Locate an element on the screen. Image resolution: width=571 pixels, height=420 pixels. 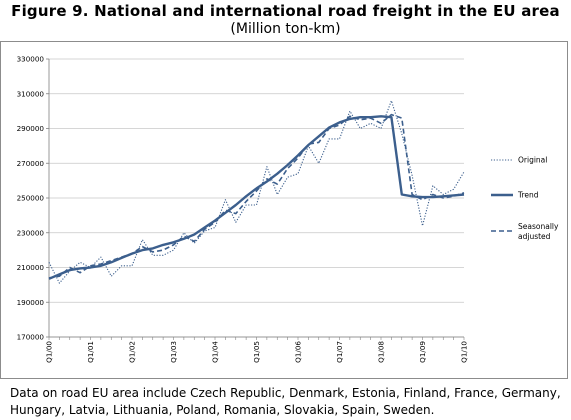
y-tick-label: 330000 is located at coordinates (31, 59).